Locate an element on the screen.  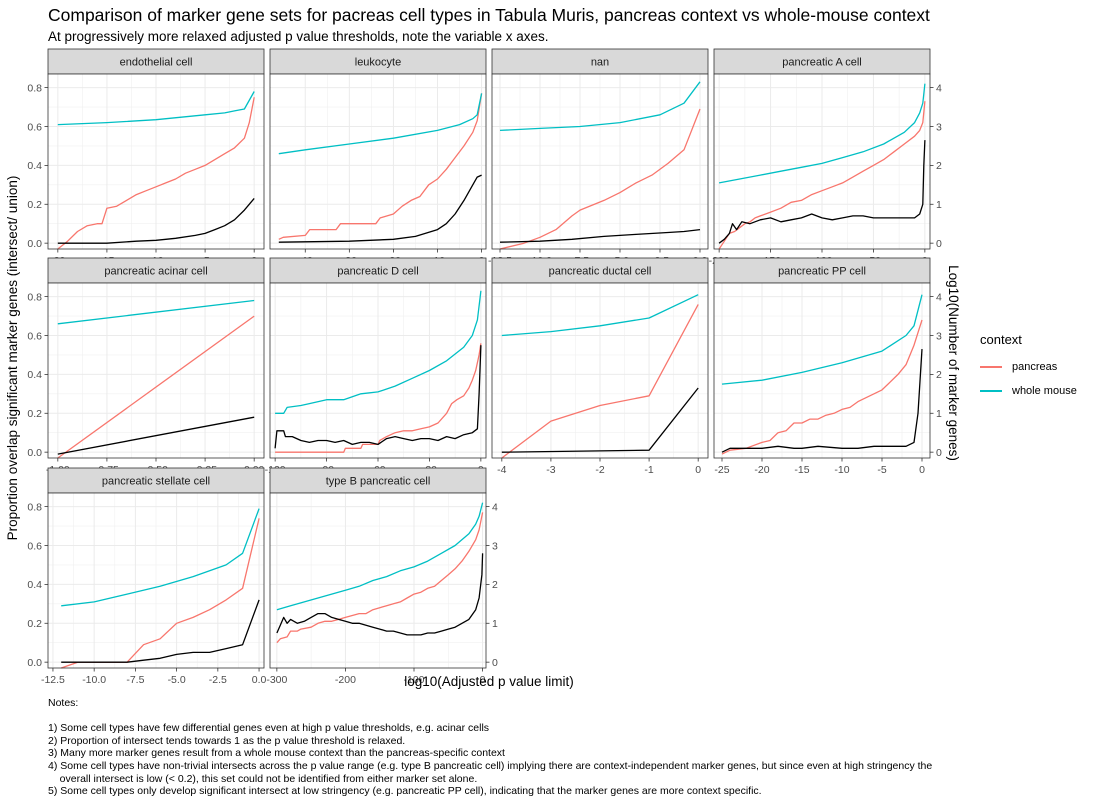
facet-strip-label: pancreatic PP cell is located at coordinates (822, 272).